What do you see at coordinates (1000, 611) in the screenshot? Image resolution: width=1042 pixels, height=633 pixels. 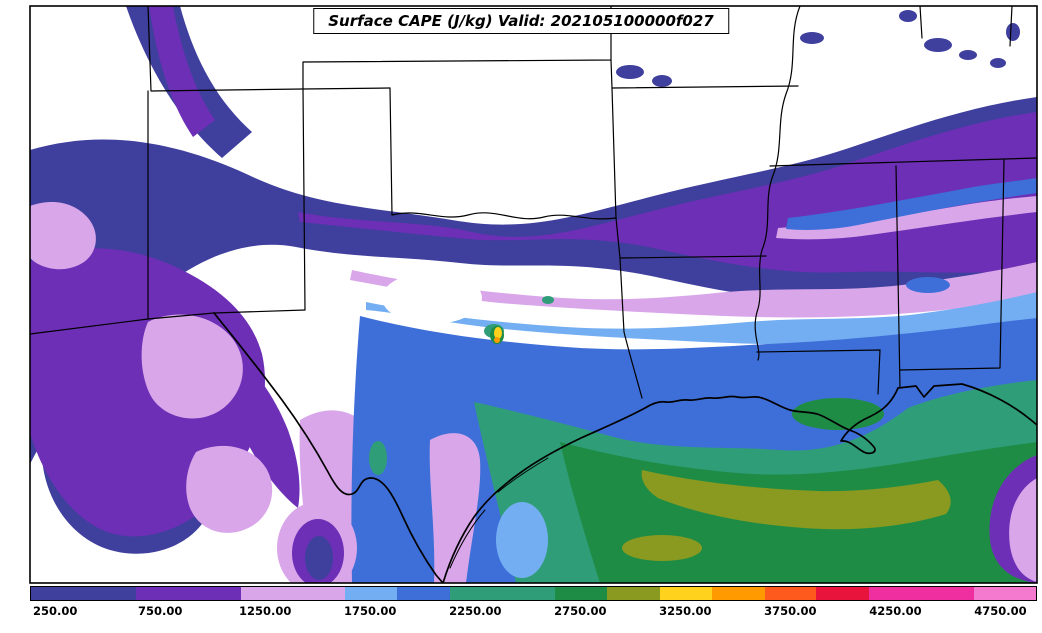 I see `colorbar-tick-label: 4750.00` at bounding box center [1000, 611].